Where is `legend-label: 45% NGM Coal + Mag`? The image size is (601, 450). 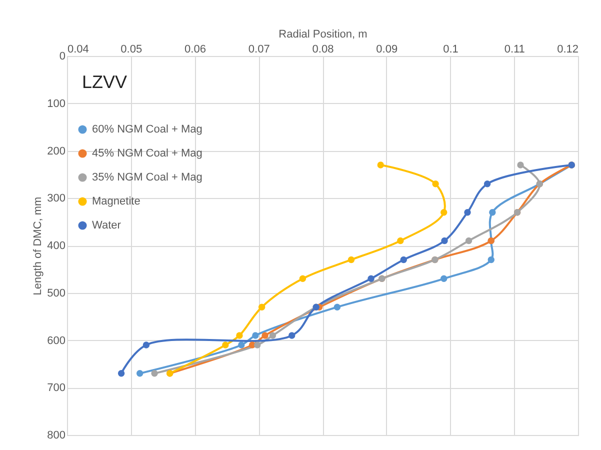
legend-label: 45% NGM Coal + Mag is located at coordinates (147, 154).